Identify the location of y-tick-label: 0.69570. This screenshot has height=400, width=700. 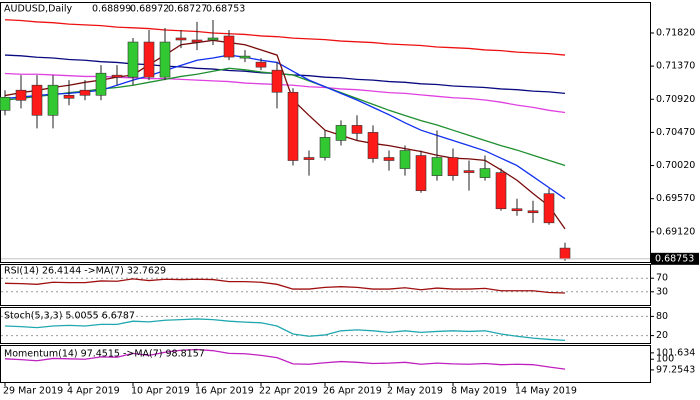
(675, 198).